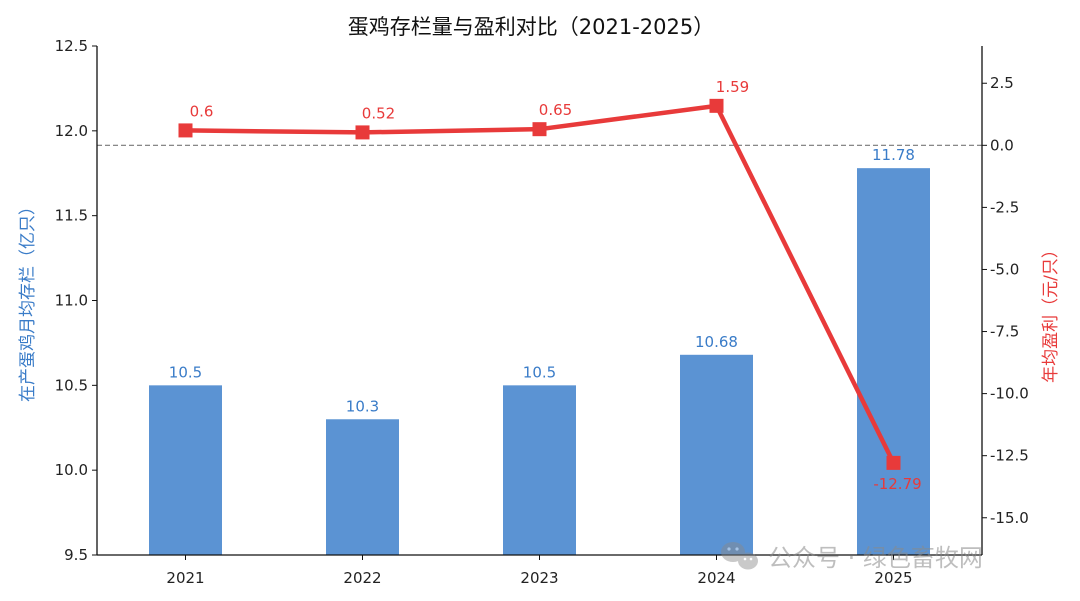 The height and width of the screenshot is (601, 1080). What do you see at coordinates (1002, 145) in the screenshot?
I see `y-right-tick-label: 0.0` at bounding box center [1002, 145].